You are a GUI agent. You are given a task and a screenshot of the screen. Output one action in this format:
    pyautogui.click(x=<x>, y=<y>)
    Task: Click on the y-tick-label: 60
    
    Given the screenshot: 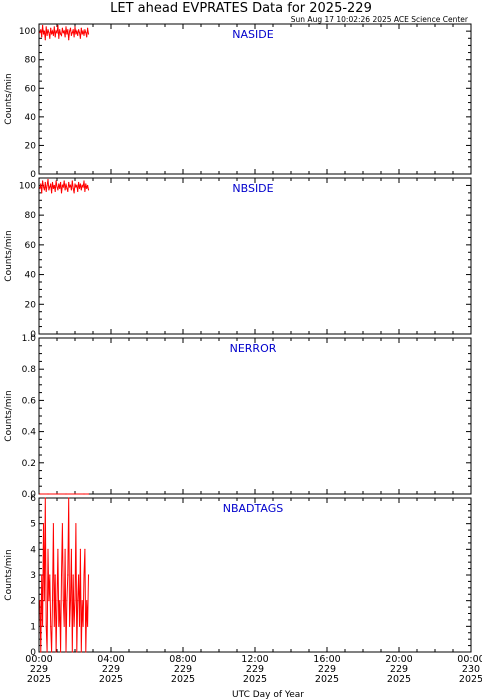 What is the action you would take?
    pyautogui.click(x=31, y=246)
    